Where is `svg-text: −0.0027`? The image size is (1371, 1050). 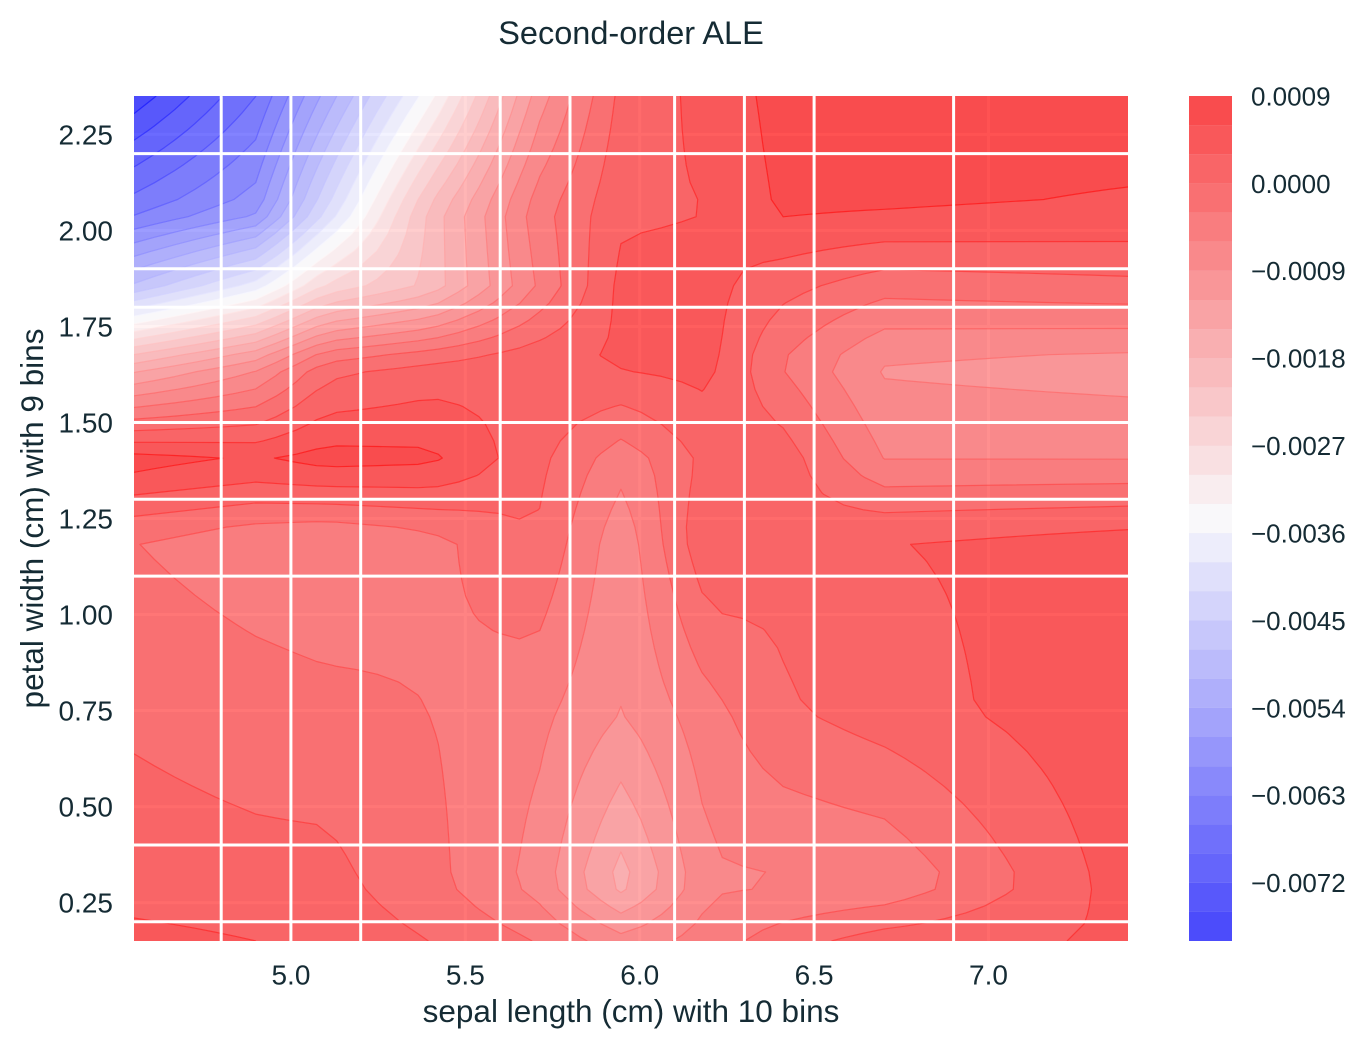
svg-text: −0.0027 is located at coordinates (1298, 446).